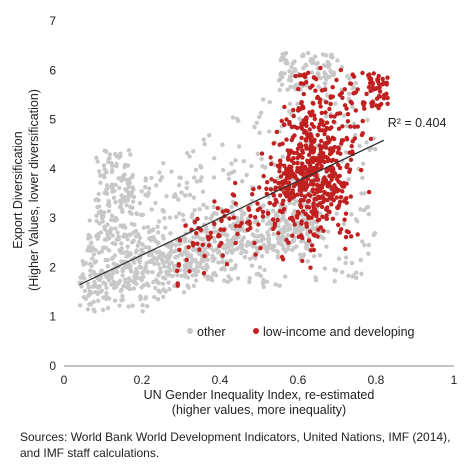 The height and width of the screenshot is (474, 474). What do you see at coordinates (376, 380) in the screenshot?
I see `x-tick-label: 0.8` at bounding box center [376, 380].